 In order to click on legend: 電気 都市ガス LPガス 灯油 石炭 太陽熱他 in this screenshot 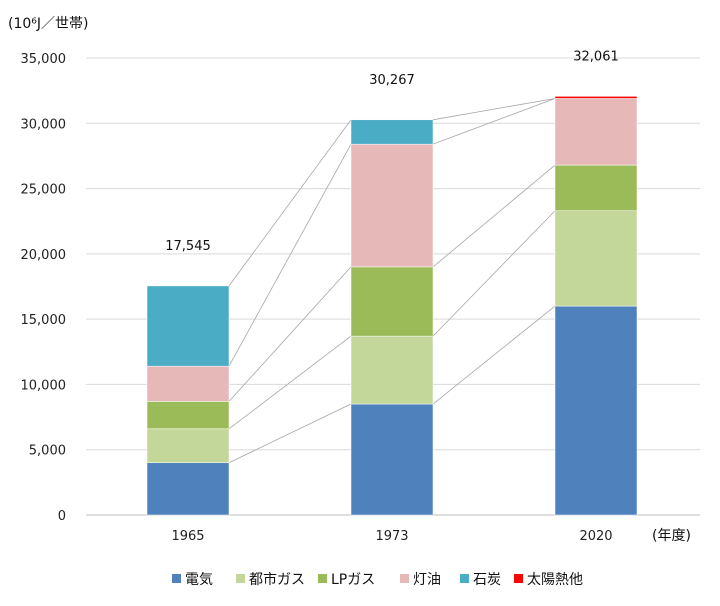, I will do `click(377, 579)`.